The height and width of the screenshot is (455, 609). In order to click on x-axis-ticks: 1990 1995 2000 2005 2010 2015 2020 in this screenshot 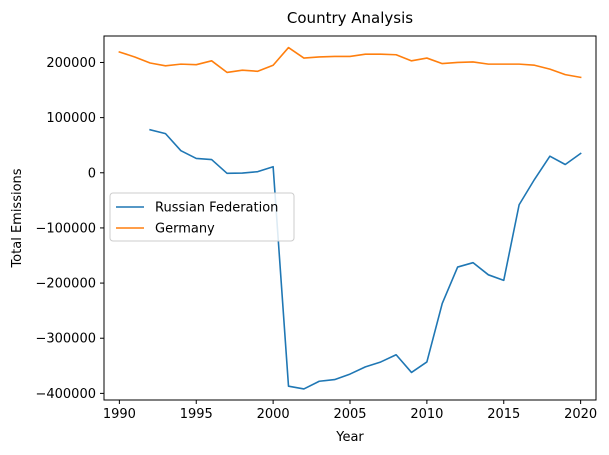, I will do `click(350, 411)`.